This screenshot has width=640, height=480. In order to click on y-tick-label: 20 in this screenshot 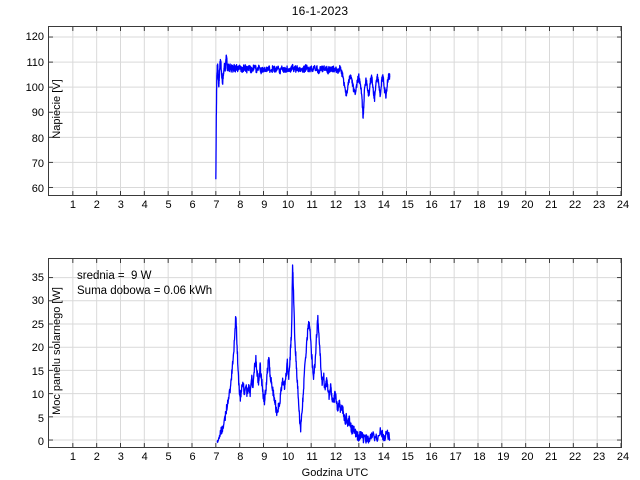, I will do `click(37, 348)`.